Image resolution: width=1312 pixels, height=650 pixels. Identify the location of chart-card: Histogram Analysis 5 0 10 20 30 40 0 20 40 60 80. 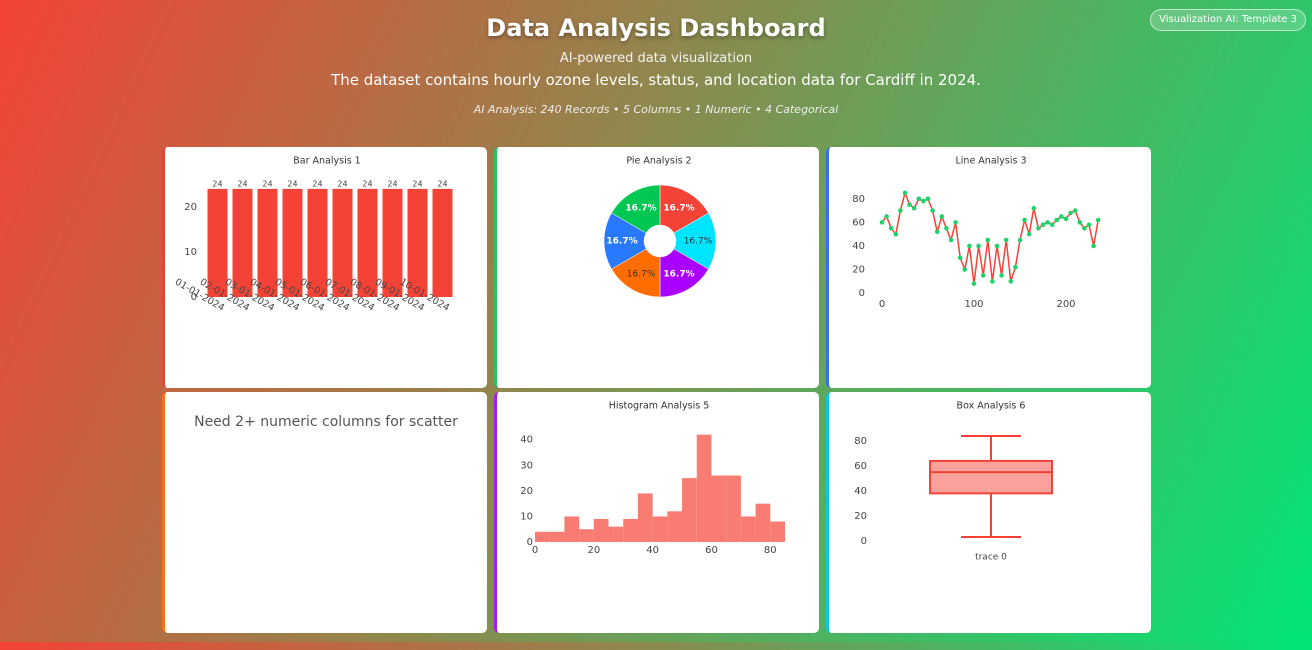
(656, 512).